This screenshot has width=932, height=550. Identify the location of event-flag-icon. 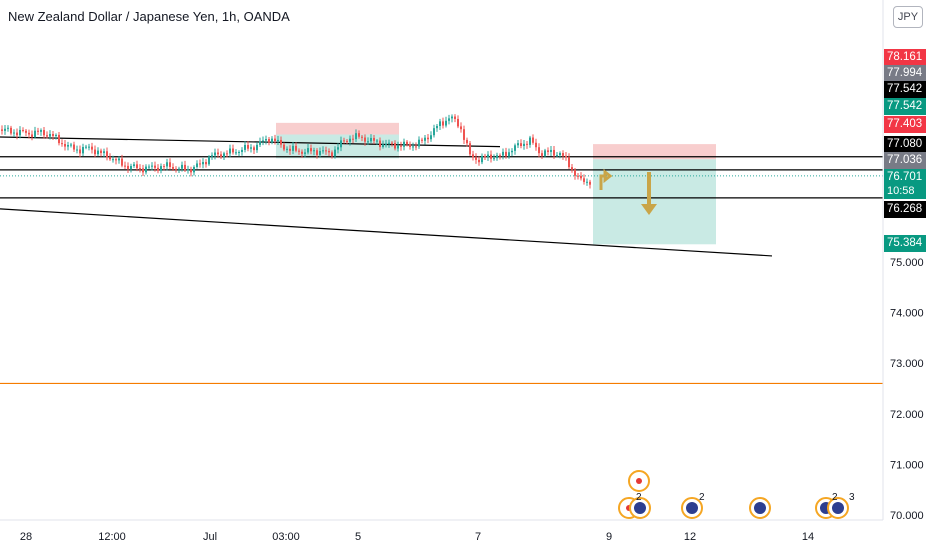
(639, 481).